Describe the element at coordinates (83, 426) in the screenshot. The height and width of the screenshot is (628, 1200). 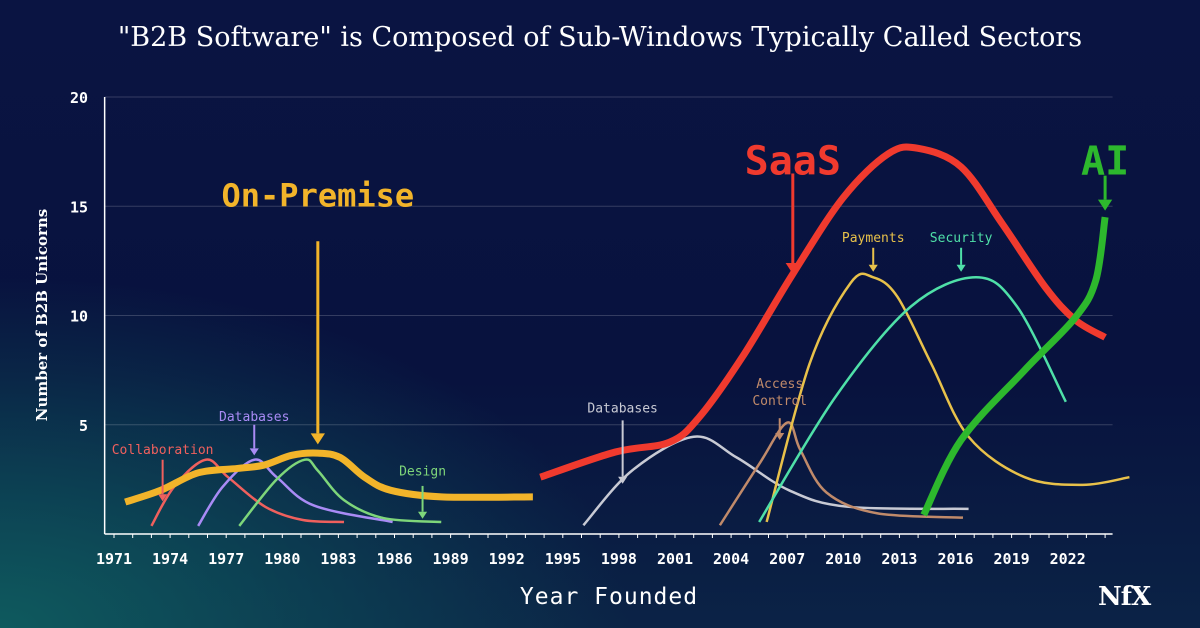
I see `y-tick-label: 5` at that location.